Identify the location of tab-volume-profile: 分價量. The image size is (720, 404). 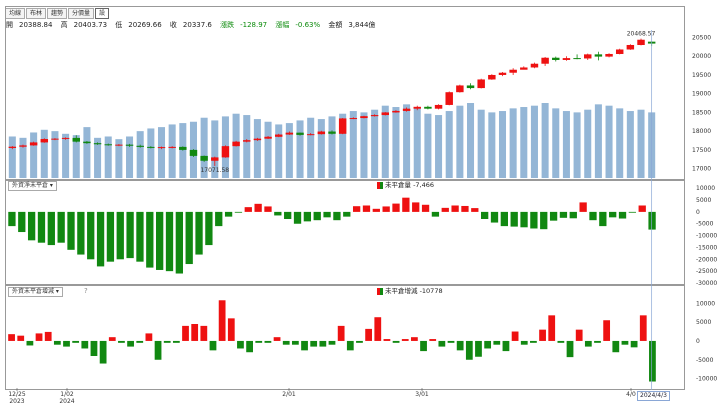
(81, 13).